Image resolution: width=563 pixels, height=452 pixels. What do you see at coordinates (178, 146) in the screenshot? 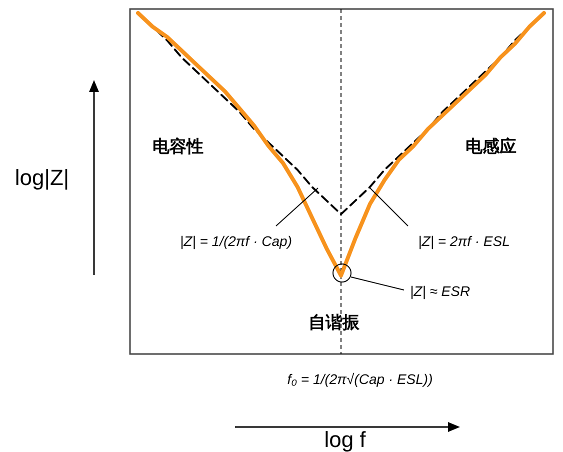
I see `annotation: 电容性` at bounding box center [178, 146].